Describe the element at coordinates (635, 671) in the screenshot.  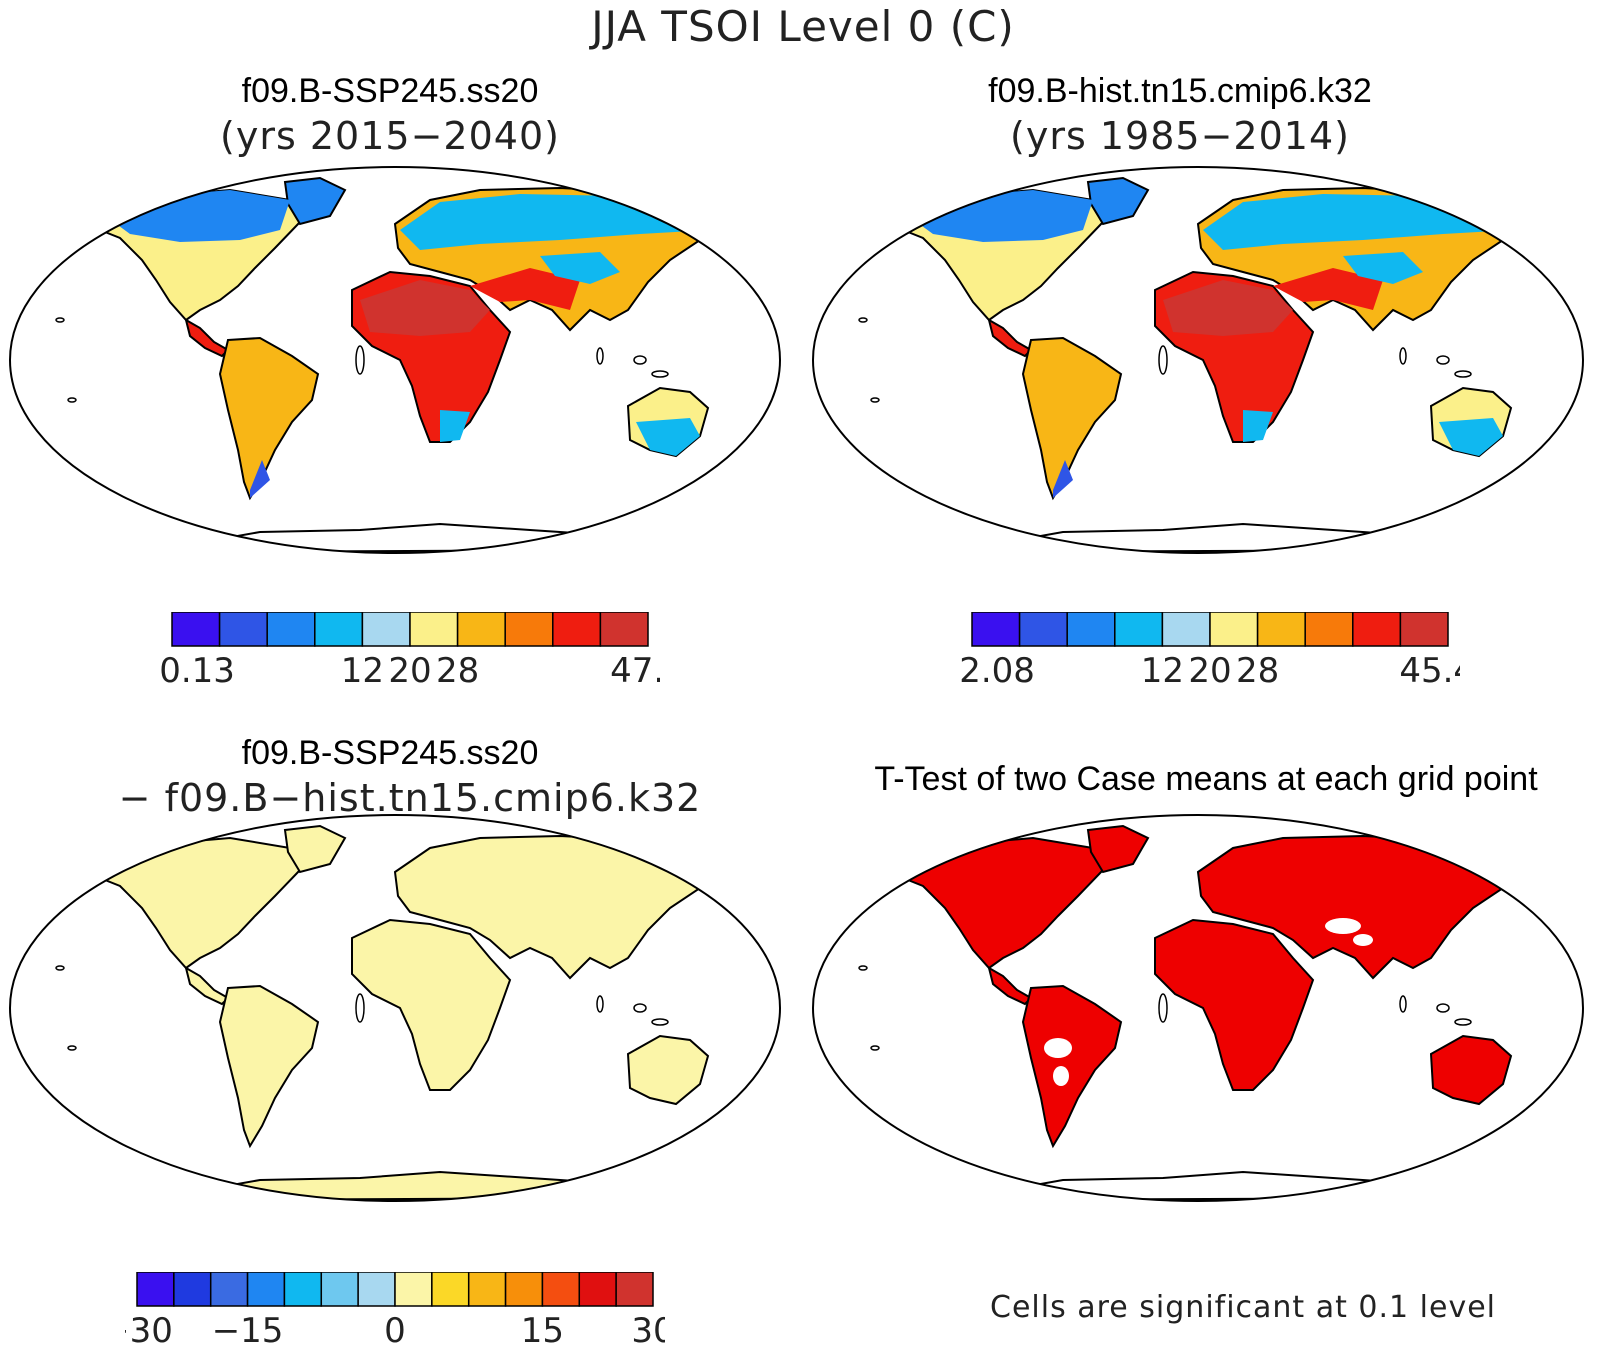
I see `colorbar-label: 47.1` at that location.